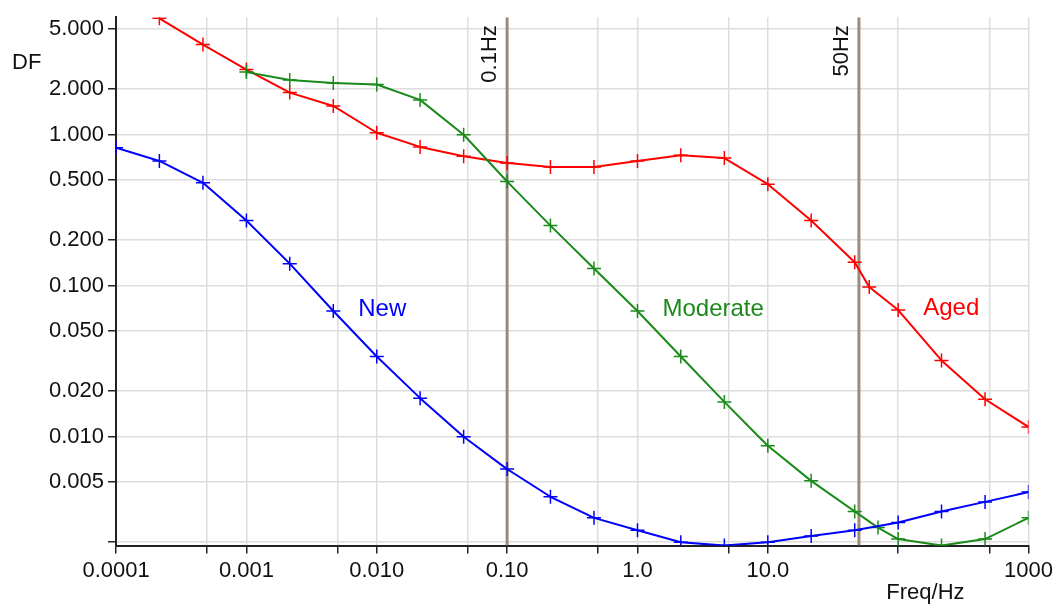 The height and width of the screenshot is (606, 1057). I want to click on y-tick-label: 0.100, so click(76, 284).